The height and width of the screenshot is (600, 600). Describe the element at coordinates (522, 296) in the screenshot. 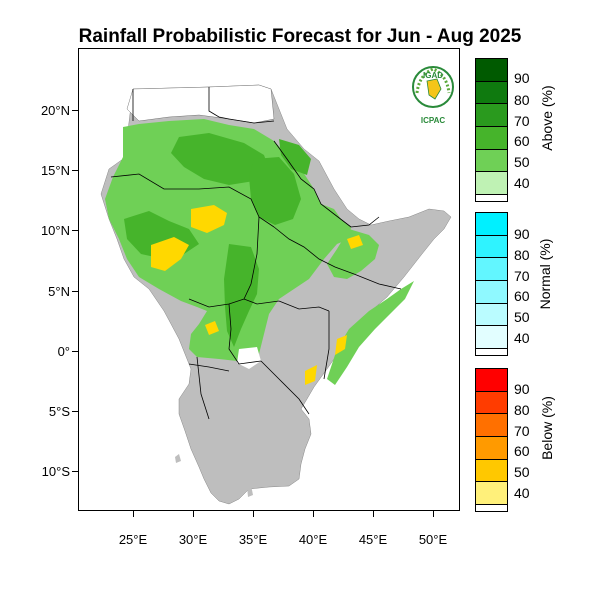

I see `normal-label-60: 60` at that location.